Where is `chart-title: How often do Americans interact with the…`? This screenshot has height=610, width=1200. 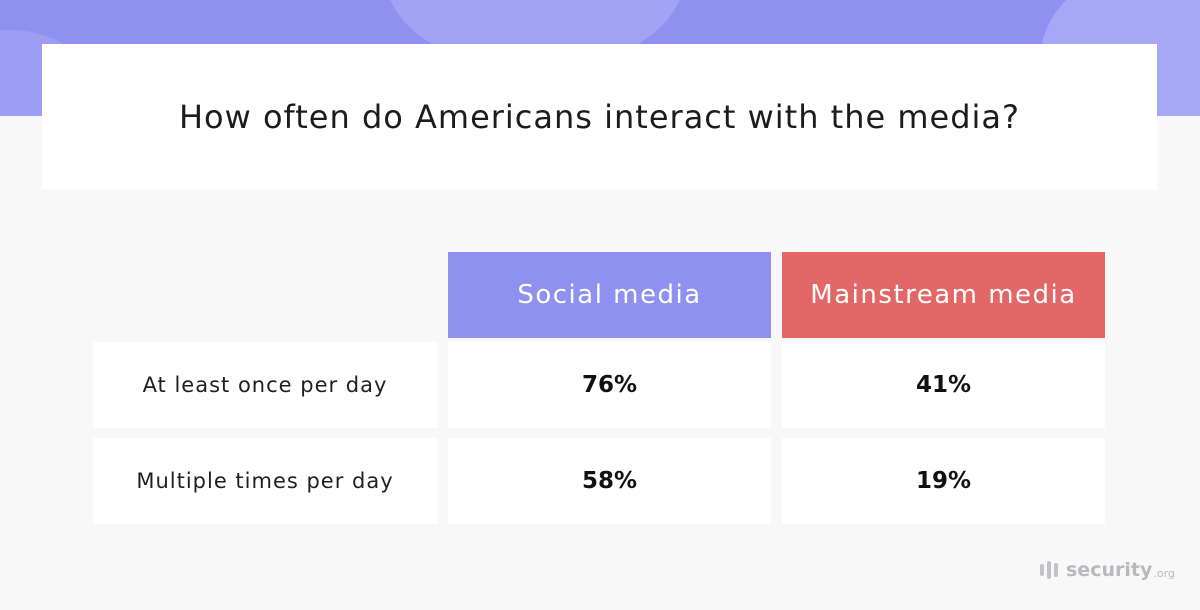 chart-title: How often do Americans interact with the… is located at coordinates (599, 116).